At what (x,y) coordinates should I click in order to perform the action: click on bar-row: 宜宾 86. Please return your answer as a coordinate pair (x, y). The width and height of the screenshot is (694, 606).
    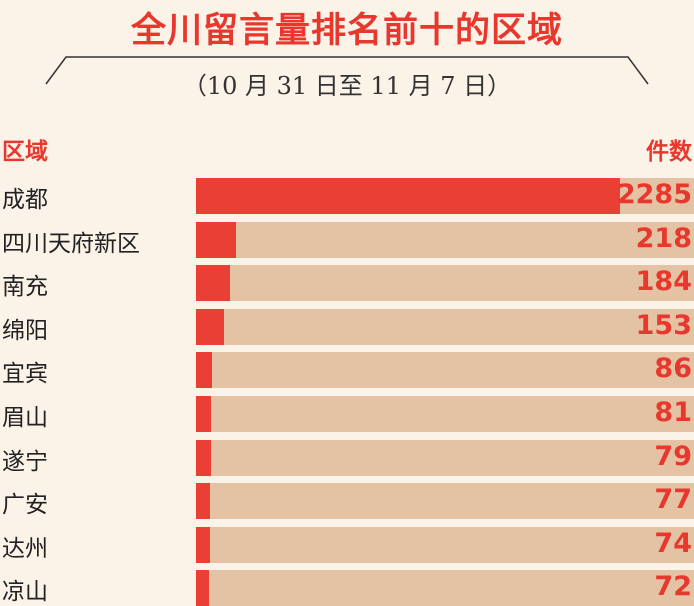
    Looking at the image, I should click on (347, 370).